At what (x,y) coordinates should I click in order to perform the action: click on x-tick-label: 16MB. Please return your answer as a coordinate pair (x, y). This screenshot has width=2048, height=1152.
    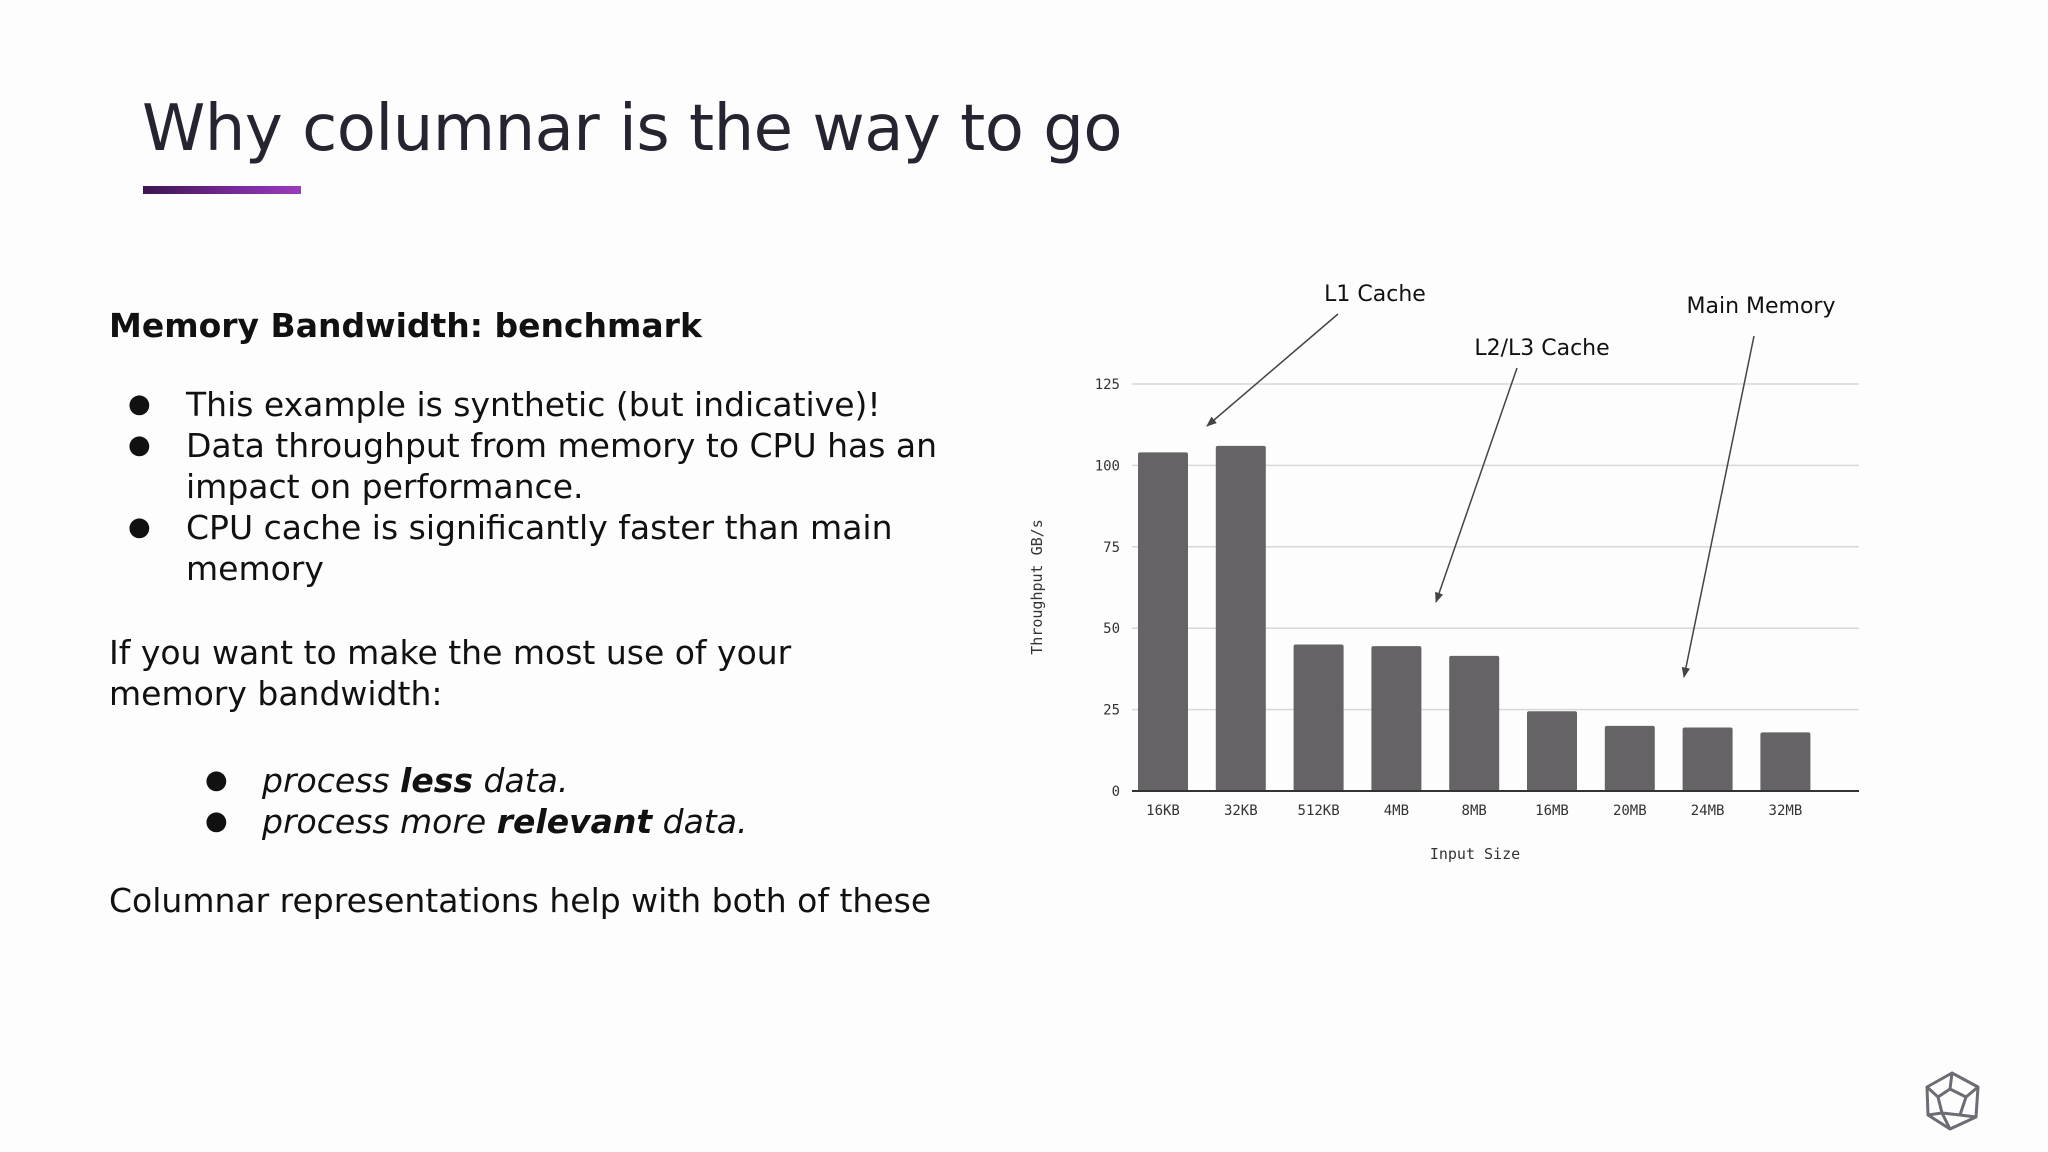
    Looking at the image, I should click on (1552, 811).